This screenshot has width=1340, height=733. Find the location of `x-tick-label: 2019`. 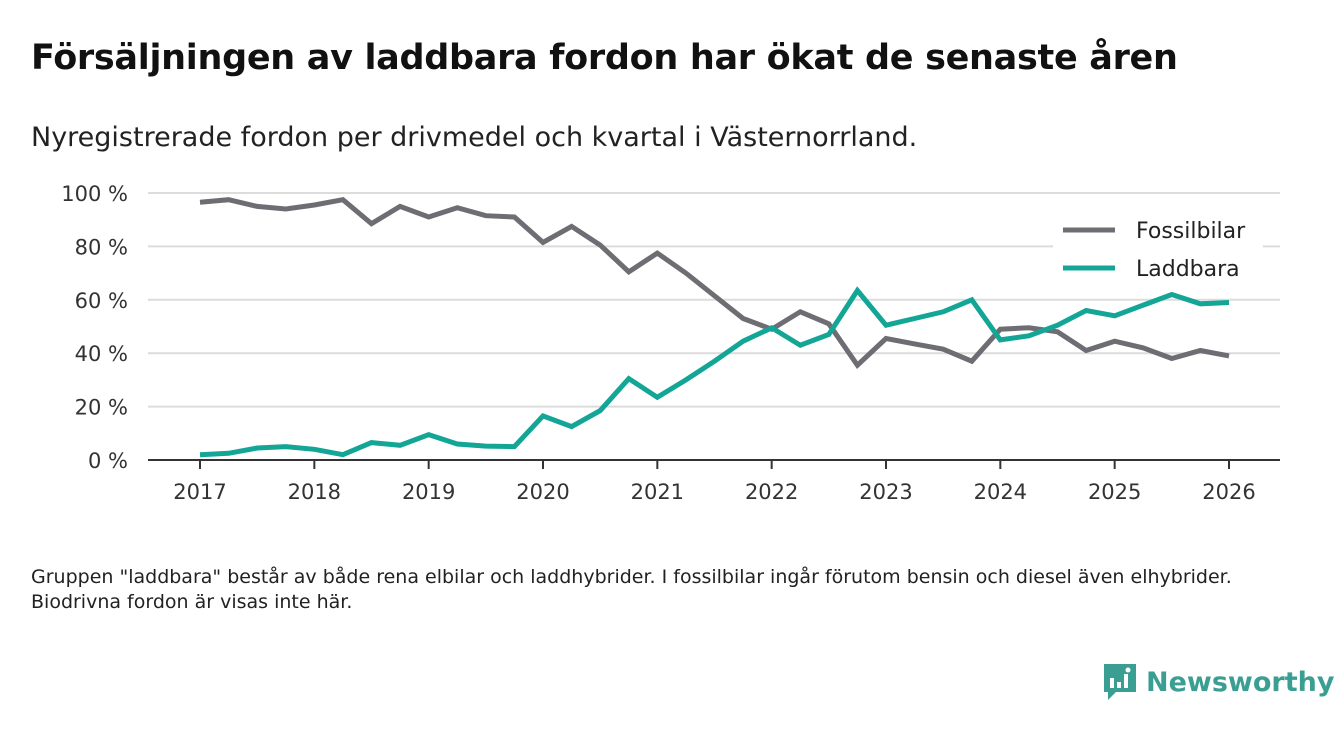

x-tick-label: 2019 is located at coordinates (428, 492).